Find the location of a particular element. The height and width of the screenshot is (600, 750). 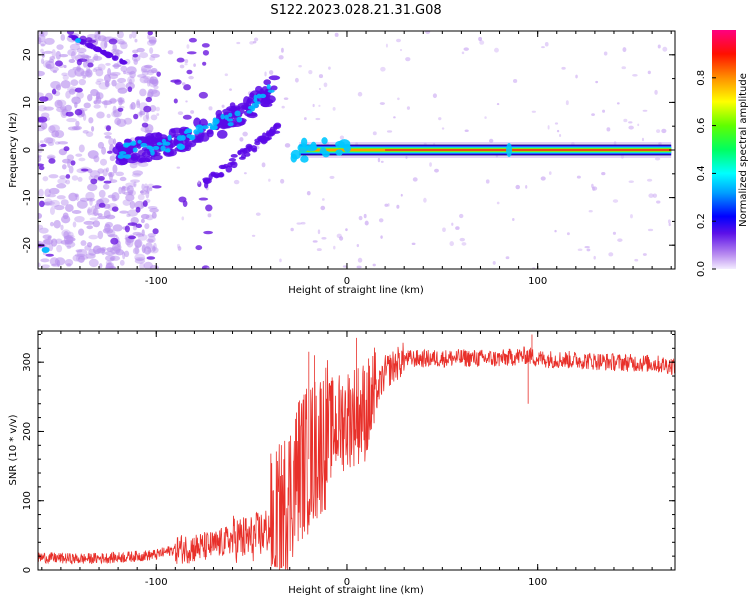

spectrogram-y-axis-label: Frequency (Hz) is located at coordinates (13, 150).